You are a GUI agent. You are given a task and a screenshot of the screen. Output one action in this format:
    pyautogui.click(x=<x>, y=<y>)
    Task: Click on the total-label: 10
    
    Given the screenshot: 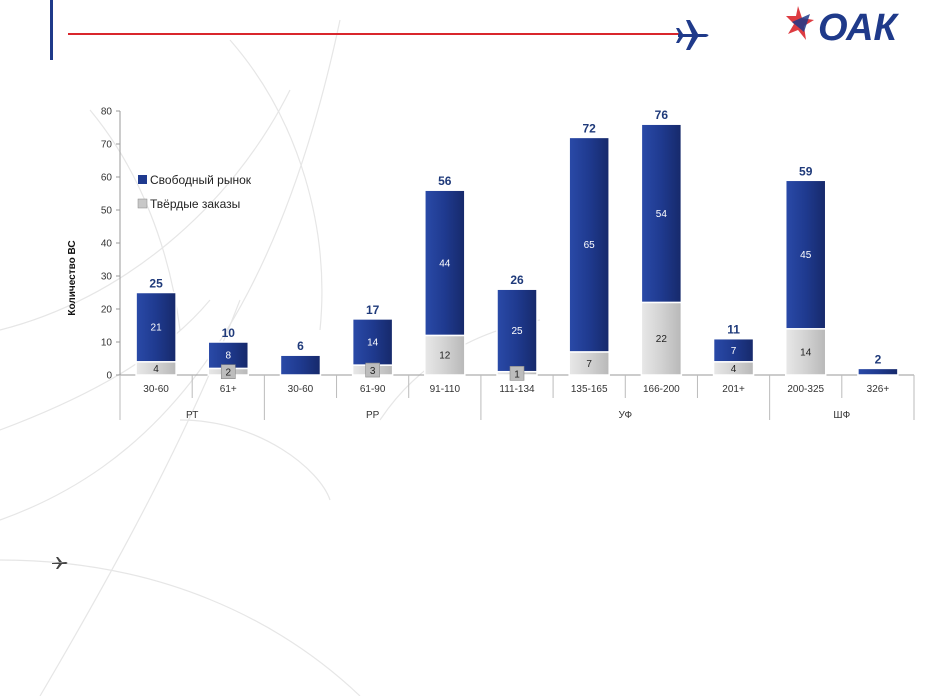 What is the action you would take?
    pyautogui.click(x=229, y=333)
    